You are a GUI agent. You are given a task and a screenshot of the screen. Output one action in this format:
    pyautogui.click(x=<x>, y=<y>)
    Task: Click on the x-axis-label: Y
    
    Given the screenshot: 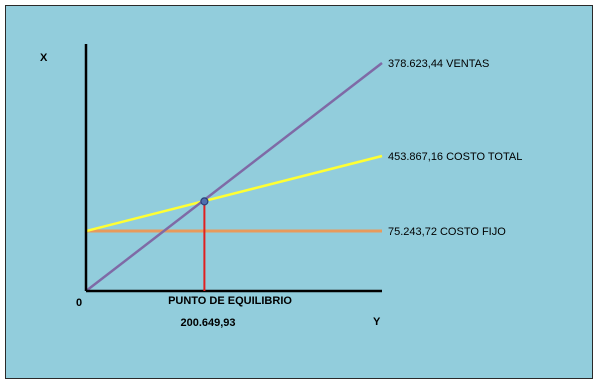 What is the action you would take?
    pyautogui.click(x=377, y=322)
    